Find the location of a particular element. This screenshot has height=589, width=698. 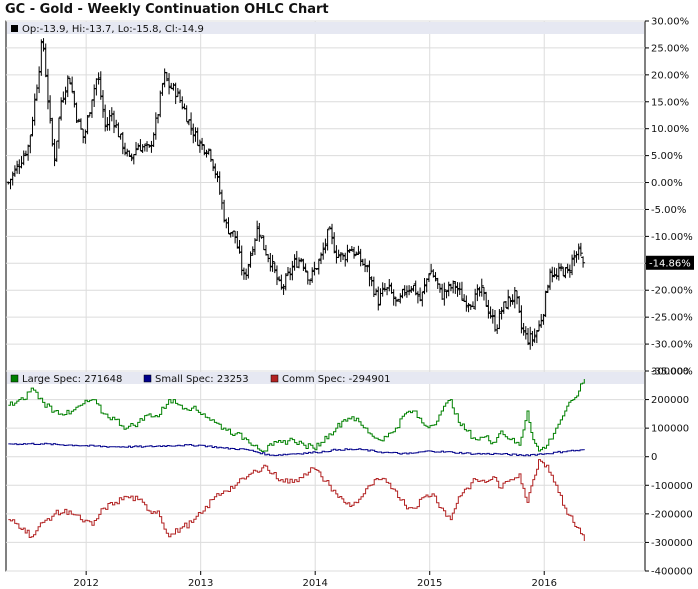

price-ytick-label: -5.00% is located at coordinates (668, 210).